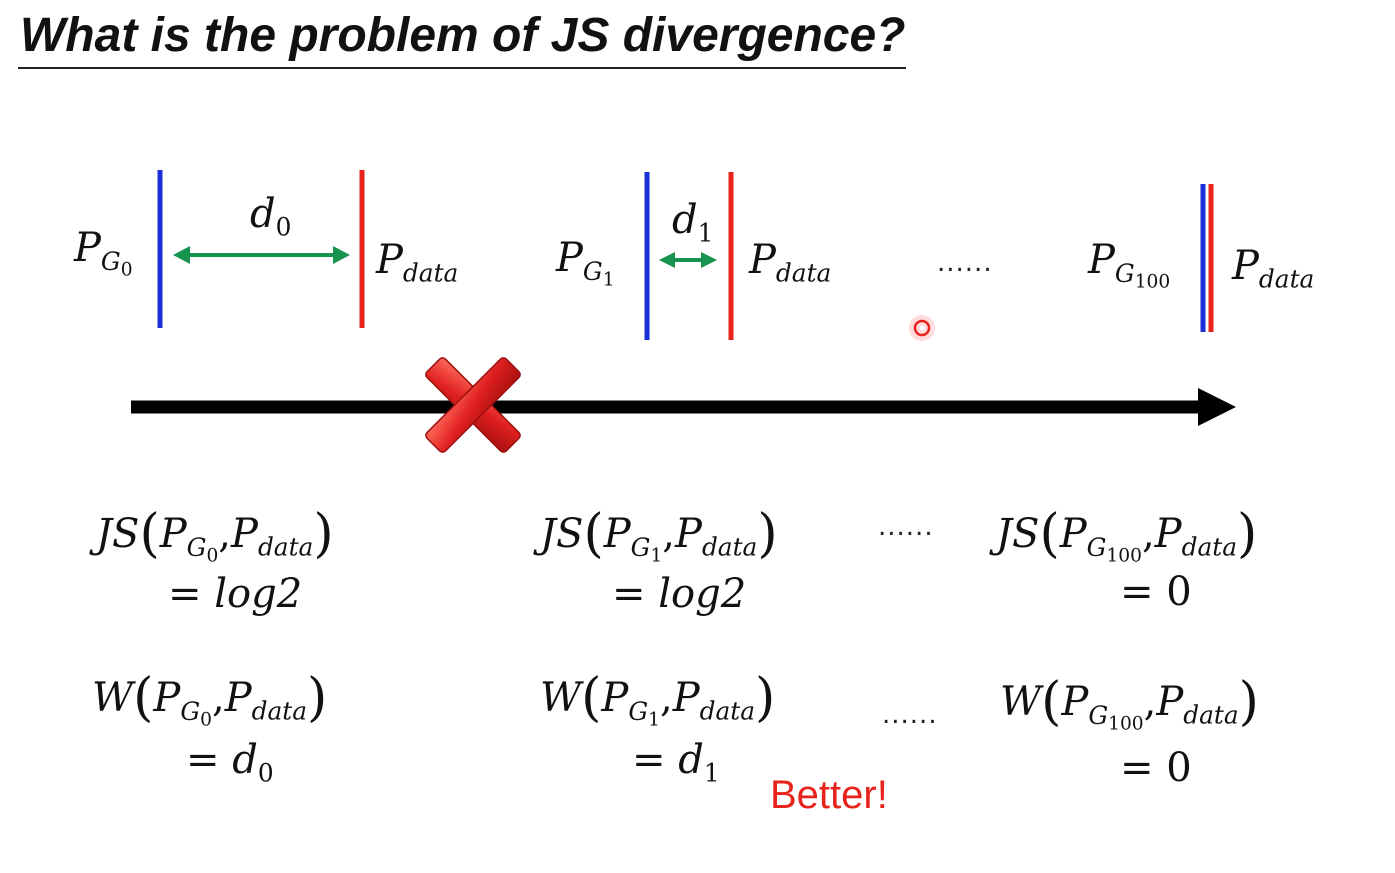 This screenshot has width=1395, height=873. I want to click on red-x-cross-icon, so click(473, 405).